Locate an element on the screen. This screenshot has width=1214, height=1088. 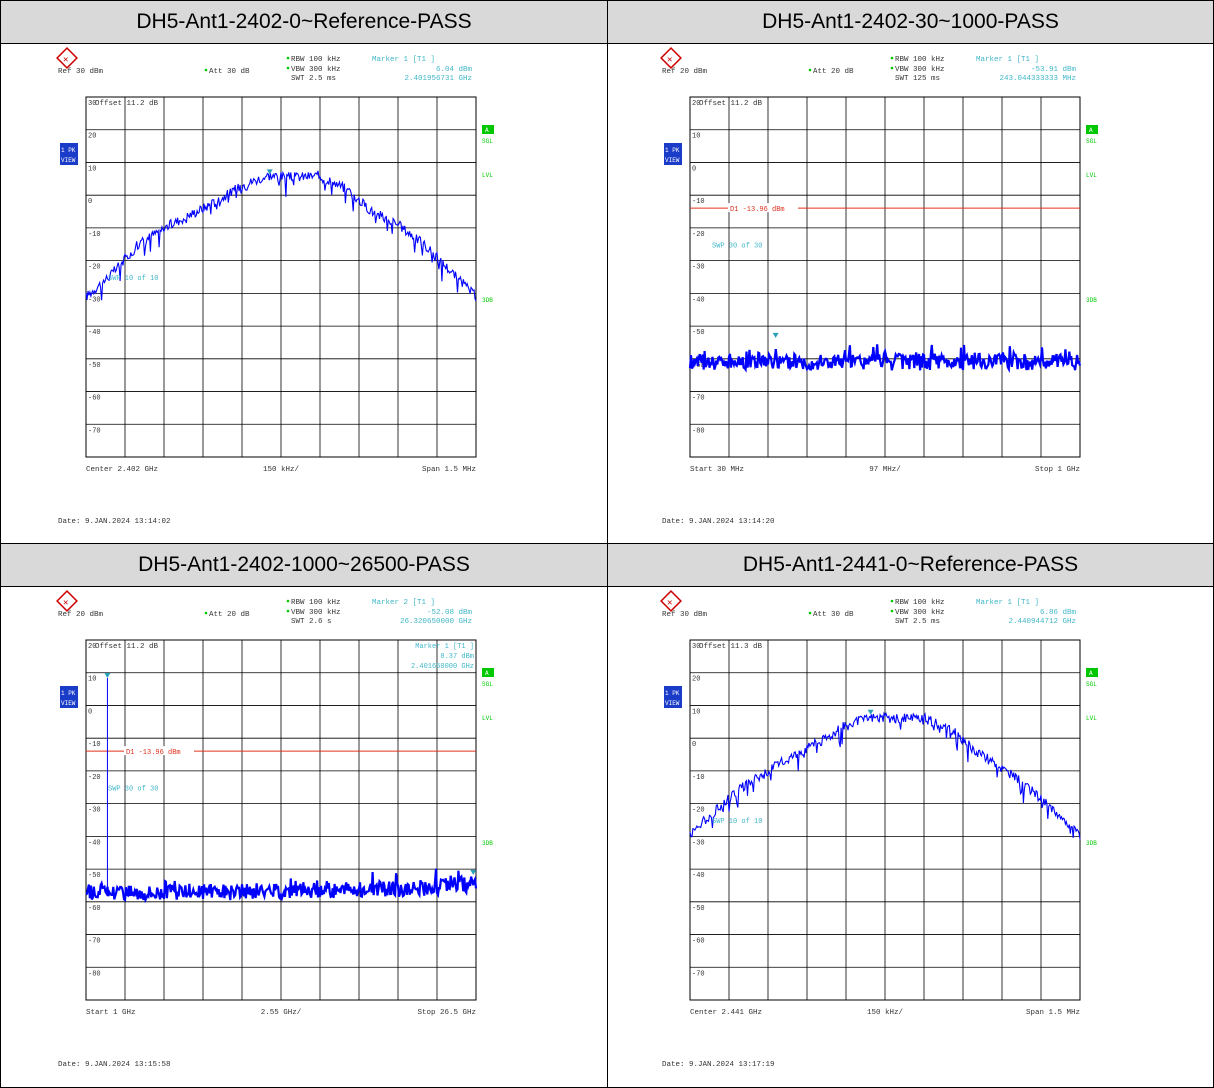
y-tick-label: -70 is located at coordinates (94, 431).